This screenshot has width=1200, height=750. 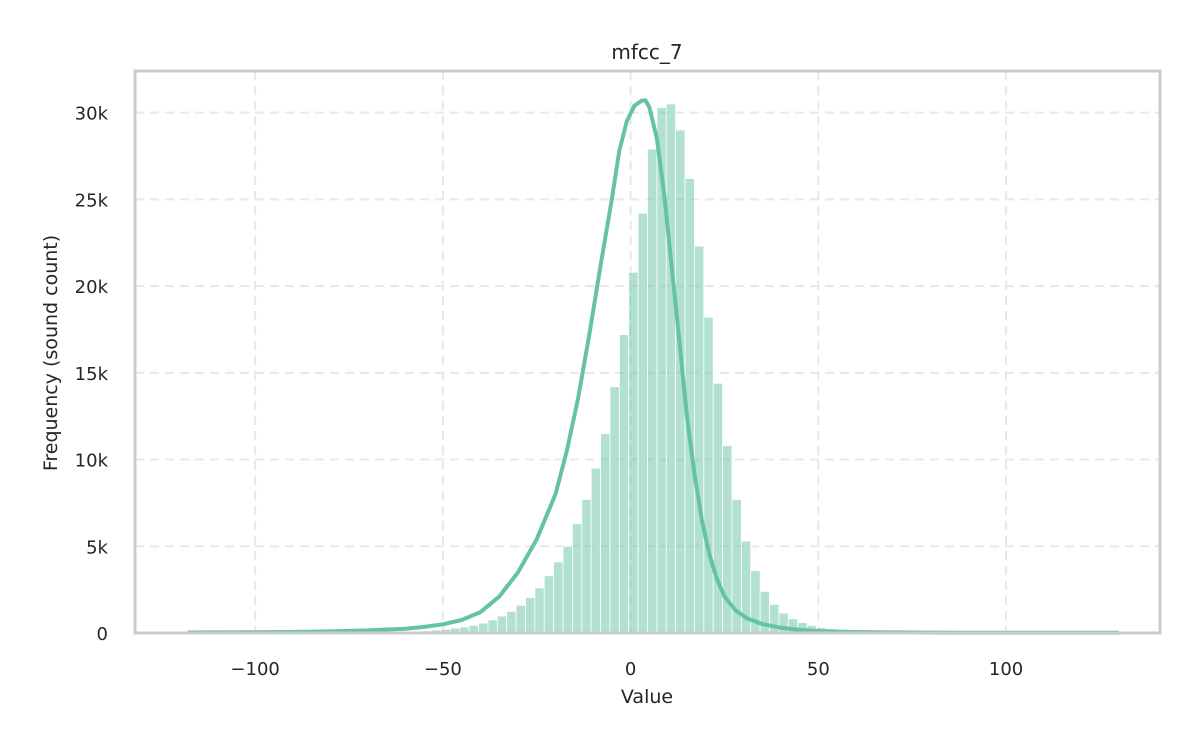 What do you see at coordinates (630, 669) in the screenshot?
I see `x-tick-label: 0` at bounding box center [630, 669].